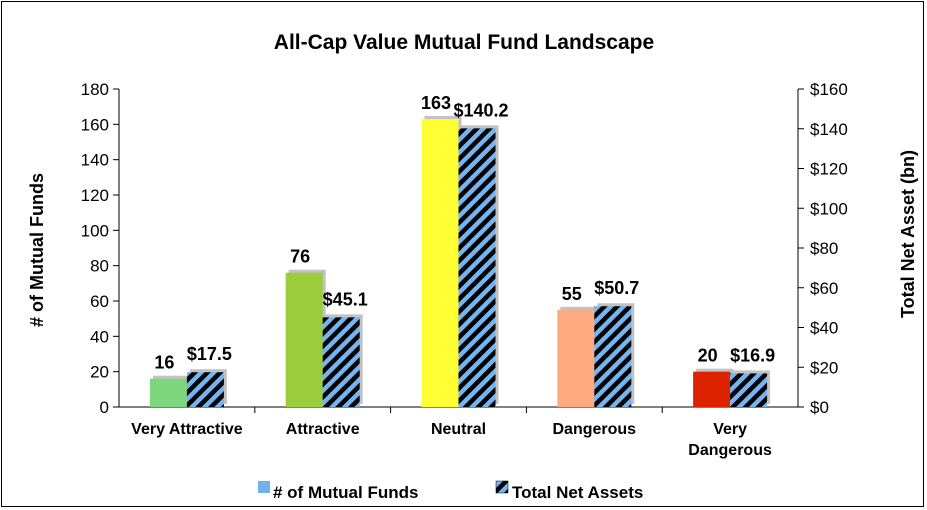  Describe the element at coordinates (436, 103) in the screenshot. I see `funds-data-label: 163` at that location.